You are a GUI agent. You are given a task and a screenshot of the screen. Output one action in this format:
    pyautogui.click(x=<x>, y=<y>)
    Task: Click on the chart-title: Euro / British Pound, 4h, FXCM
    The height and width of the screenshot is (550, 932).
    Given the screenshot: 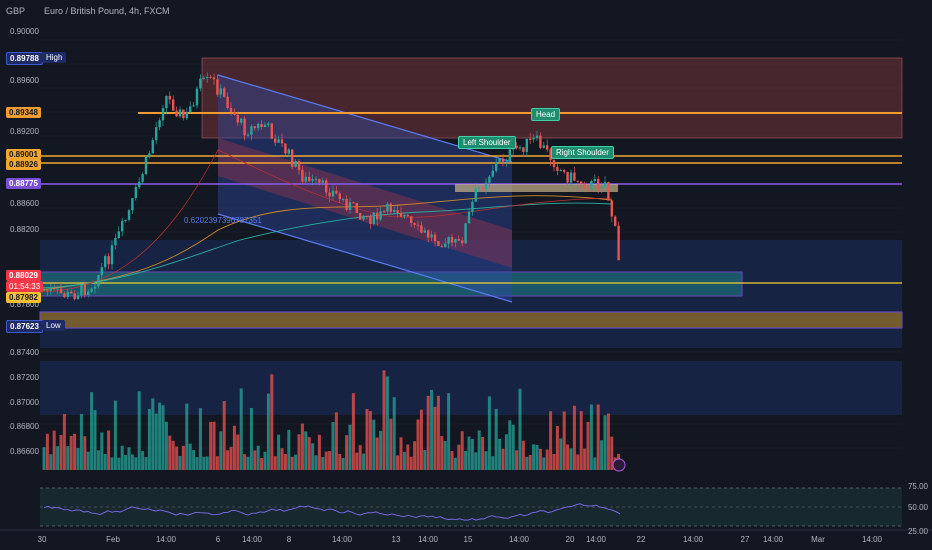 What is the action you would take?
    pyautogui.click(x=107, y=11)
    